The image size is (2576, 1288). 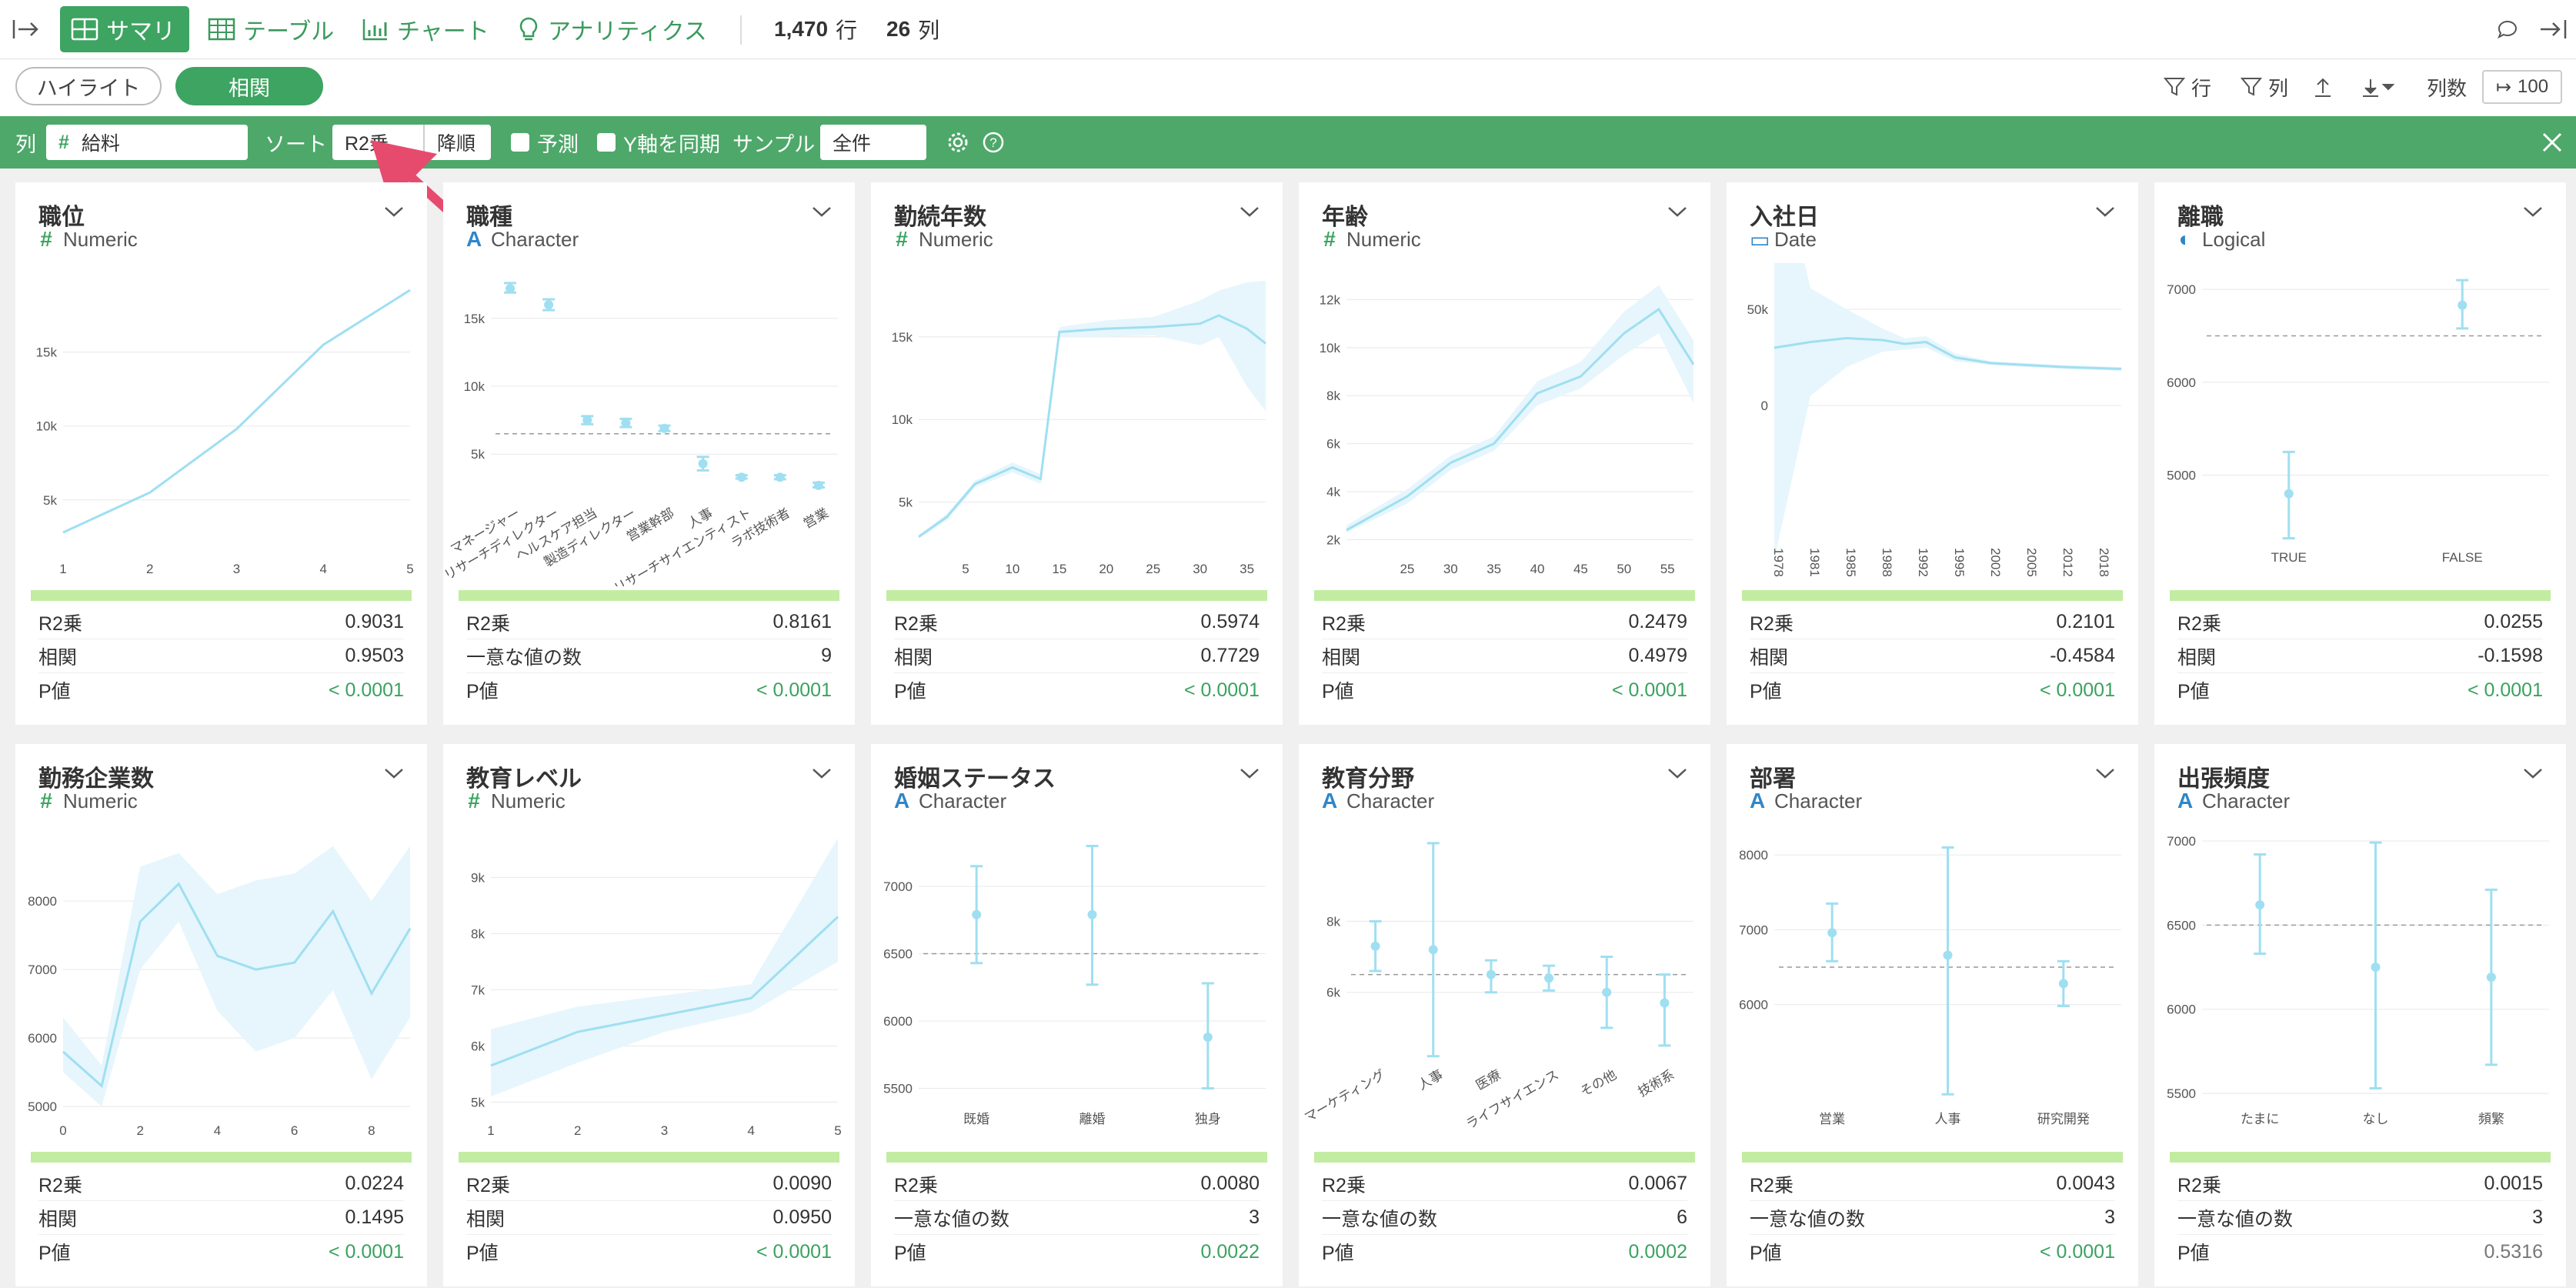 What do you see at coordinates (898, 887) in the screenshot?
I see `y-tick-label: 7000` at bounding box center [898, 887].